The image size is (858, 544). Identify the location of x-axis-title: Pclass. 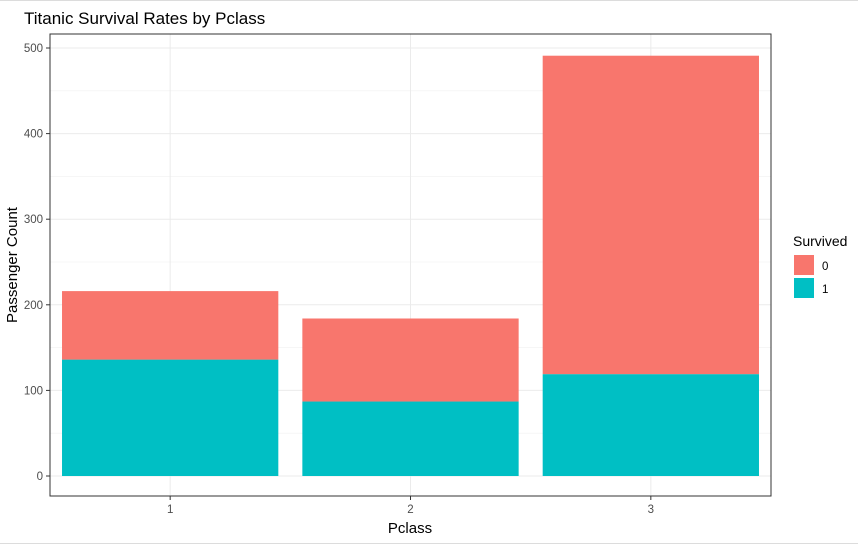
(410, 528).